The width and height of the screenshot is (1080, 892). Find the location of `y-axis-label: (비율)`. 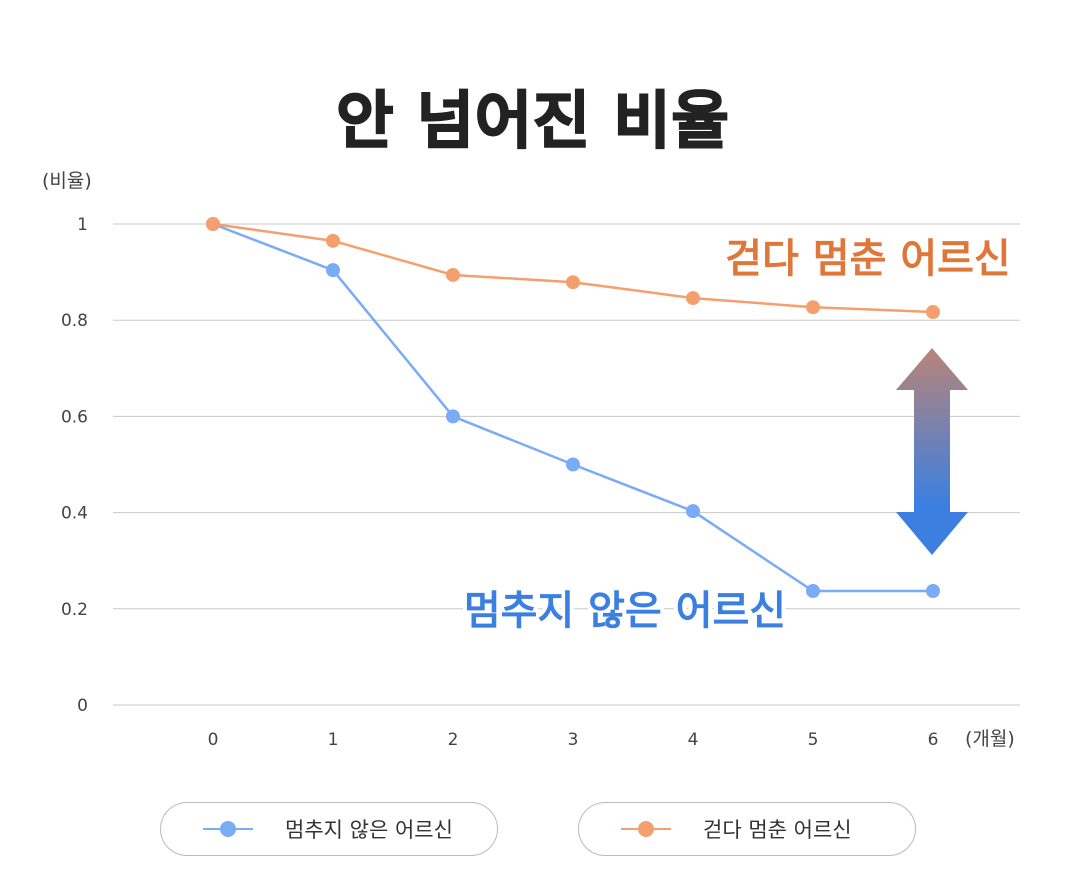

y-axis-label: (비율) is located at coordinates (67, 181).